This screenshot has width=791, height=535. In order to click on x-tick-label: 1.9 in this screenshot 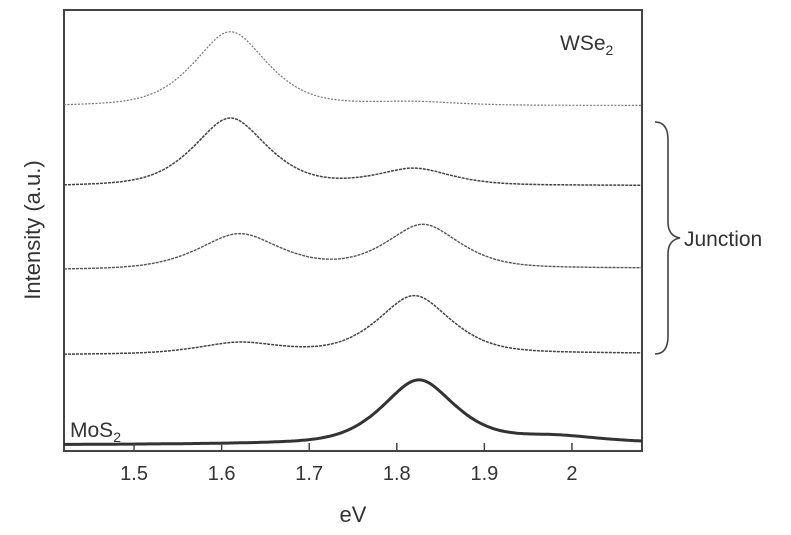, I will do `click(484, 474)`.